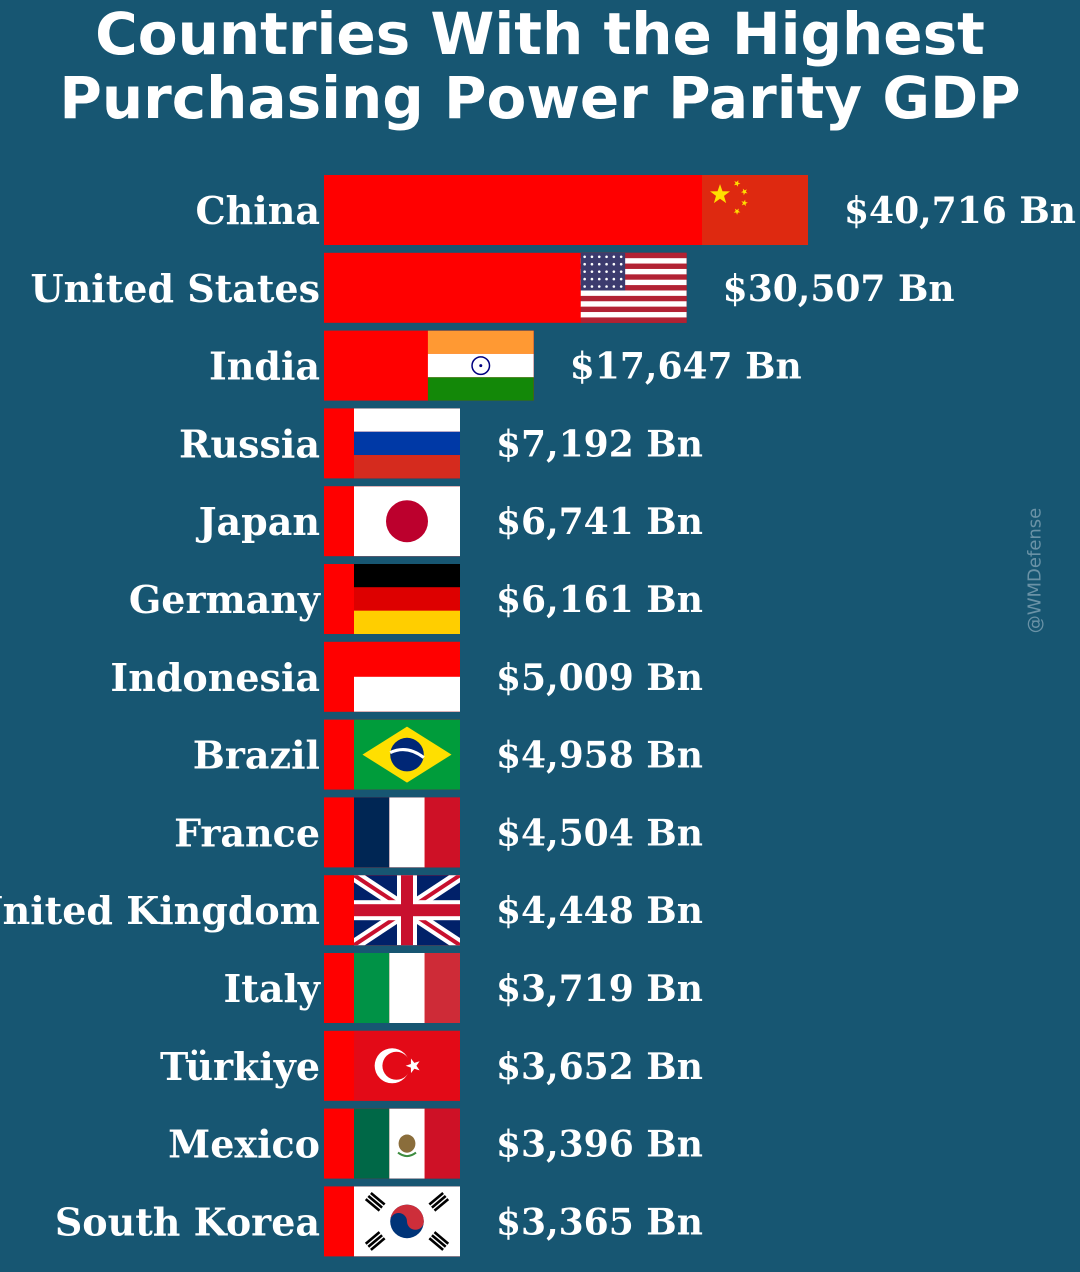 Image resolution: width=1080 pixels, height=1272 pixels. Describe the element at coordinates (407, 521) in the screenshot. I see `japan-flag-icon` at that location.